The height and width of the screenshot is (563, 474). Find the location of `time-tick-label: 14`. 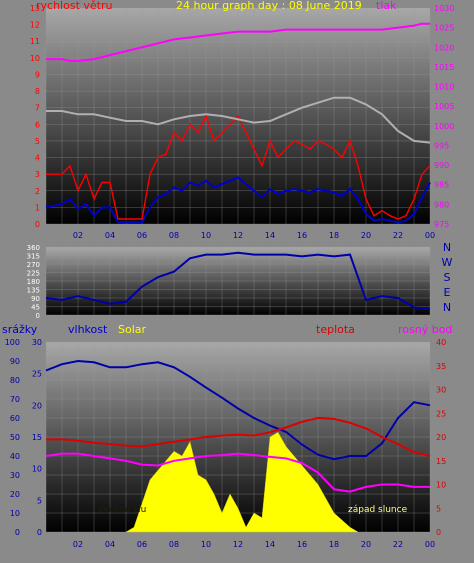

time-tick-label: 14 is located at coordinates (270, 544).